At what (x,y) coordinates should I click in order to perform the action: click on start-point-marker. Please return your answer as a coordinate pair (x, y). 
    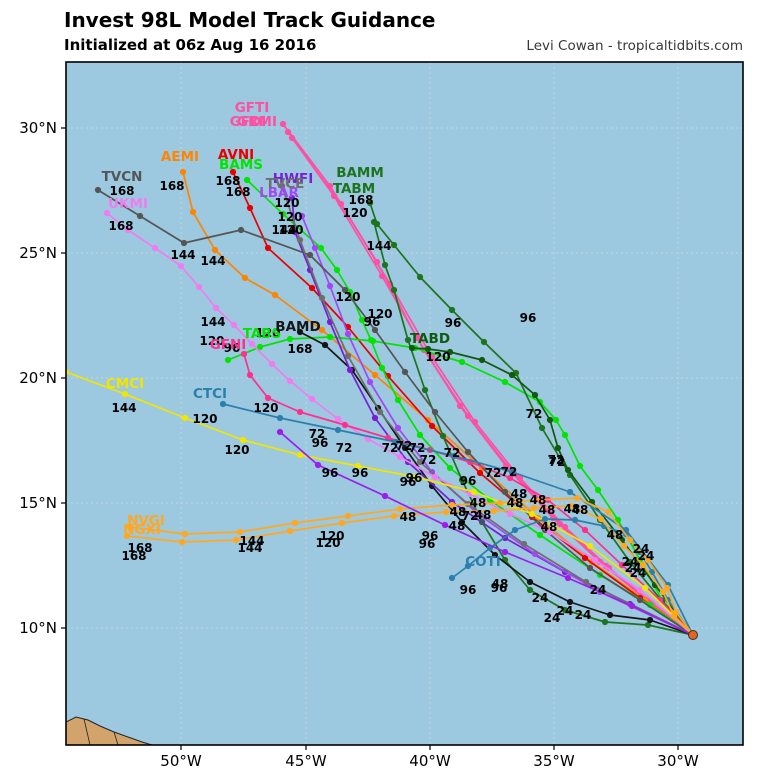
    Looking at the image, I should click on (693, 635).